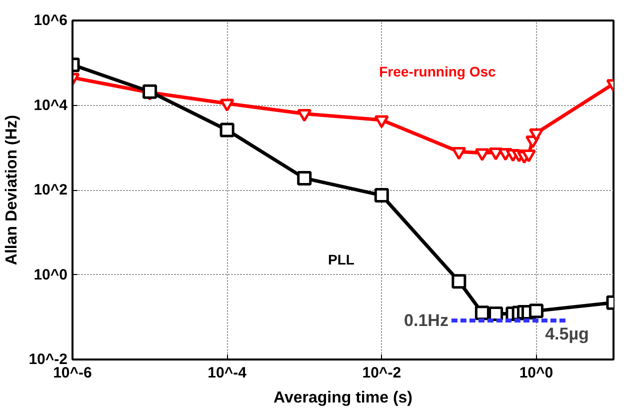  What do you see at coordinates (536, 373) in the screenshot?
I see `x-tick-label: 10^0` at bounding box center [536, 373].